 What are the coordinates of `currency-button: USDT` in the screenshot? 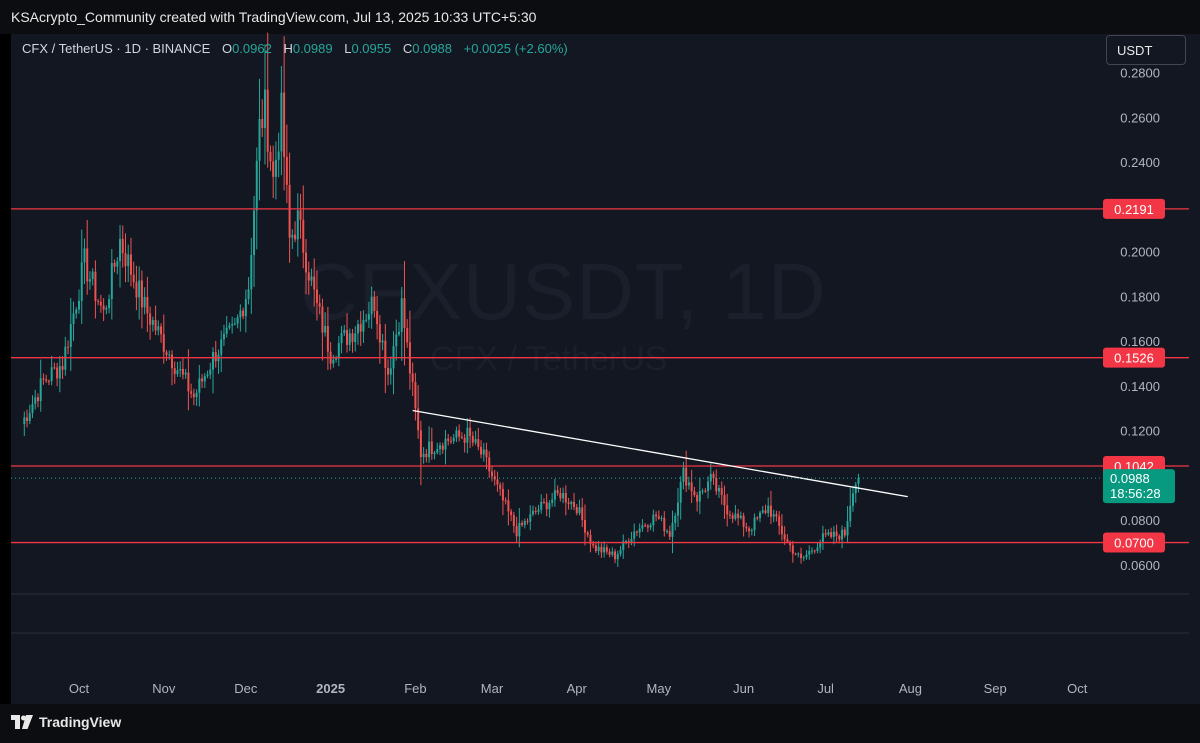 It's located at (1146, 50).